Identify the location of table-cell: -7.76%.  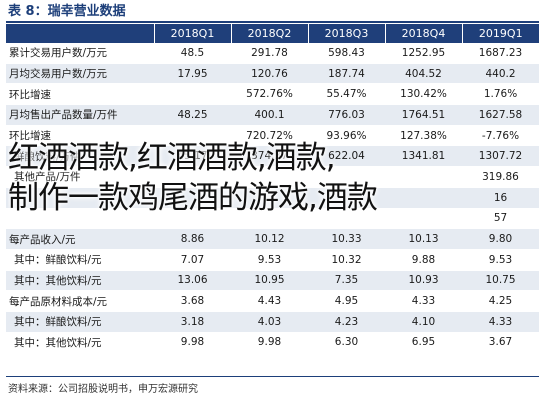
(500, 136).